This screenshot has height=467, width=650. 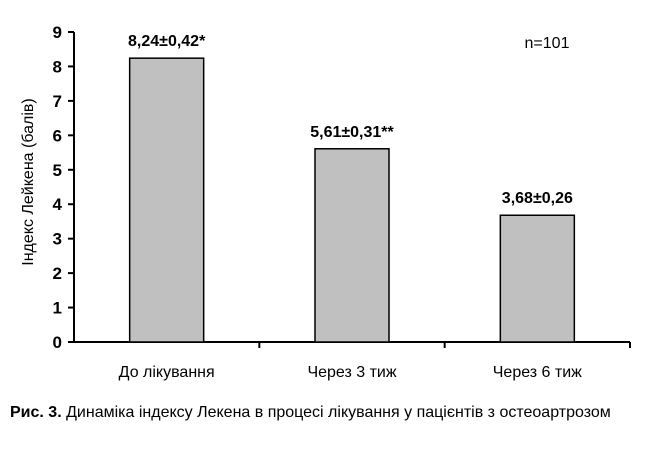 I want to click on y-tick-label: 2, so click(x=57, y=273).